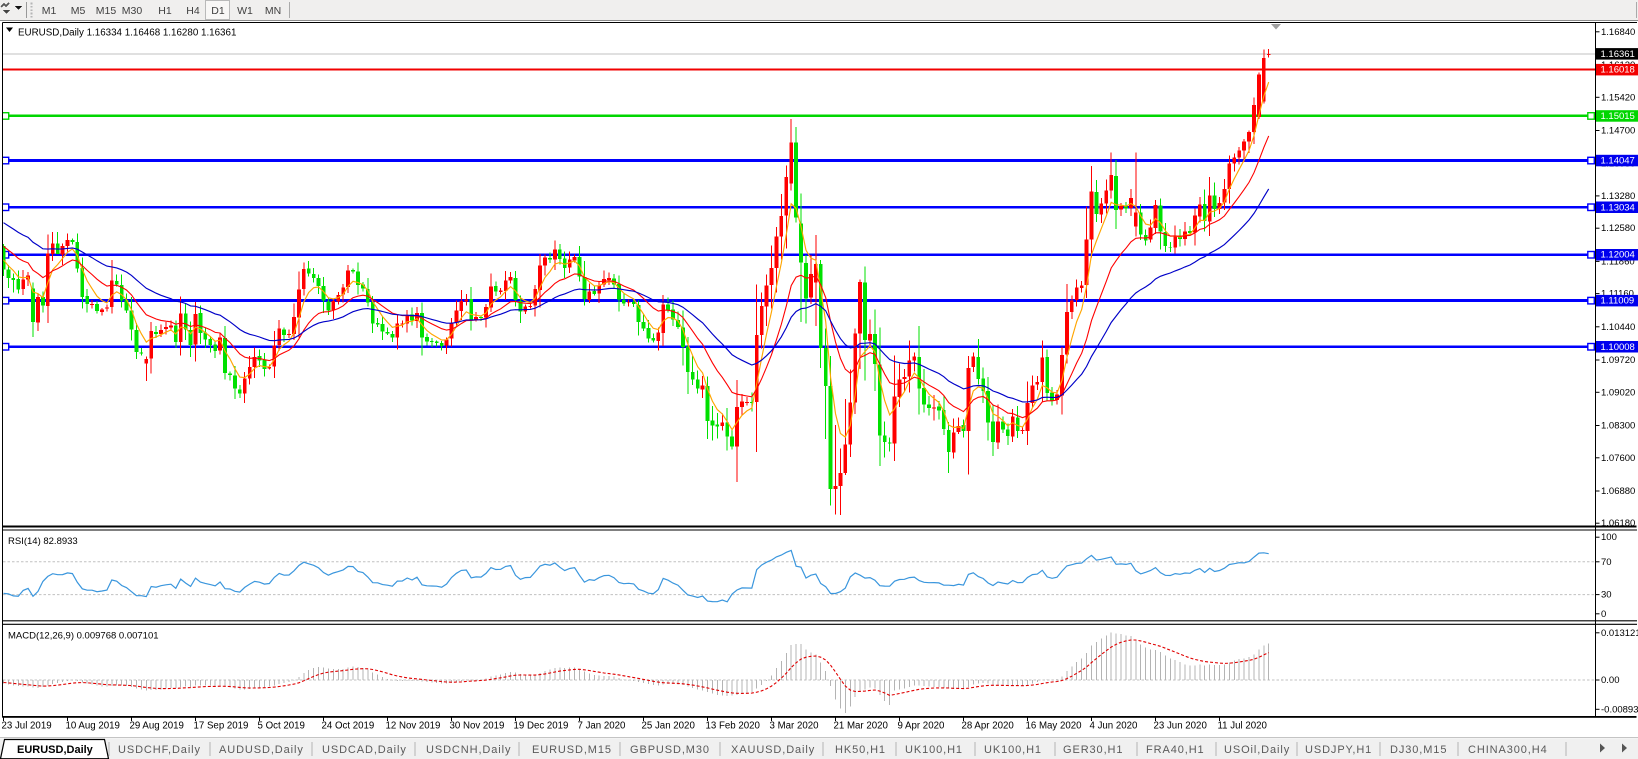 This screenshot has width=1638, height=759. Describe the element at coordinates (1114, 726) in the screenshot. I see `svg-text: 4 Jun 2020` at that location.